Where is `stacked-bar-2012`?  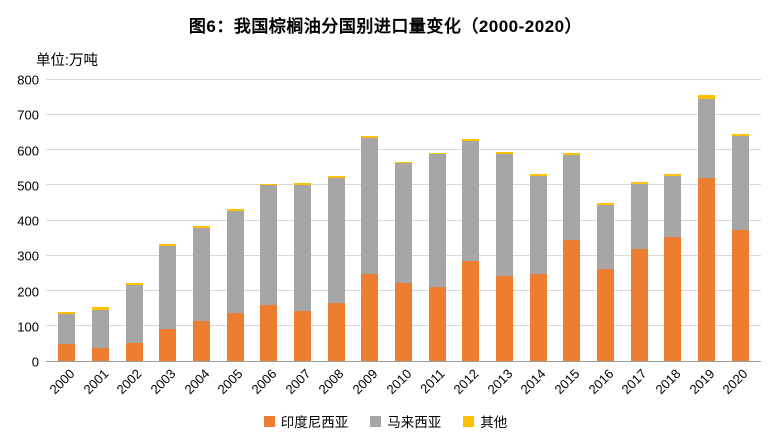 stacked-bar-2012 is located at coordinates (471, 220).